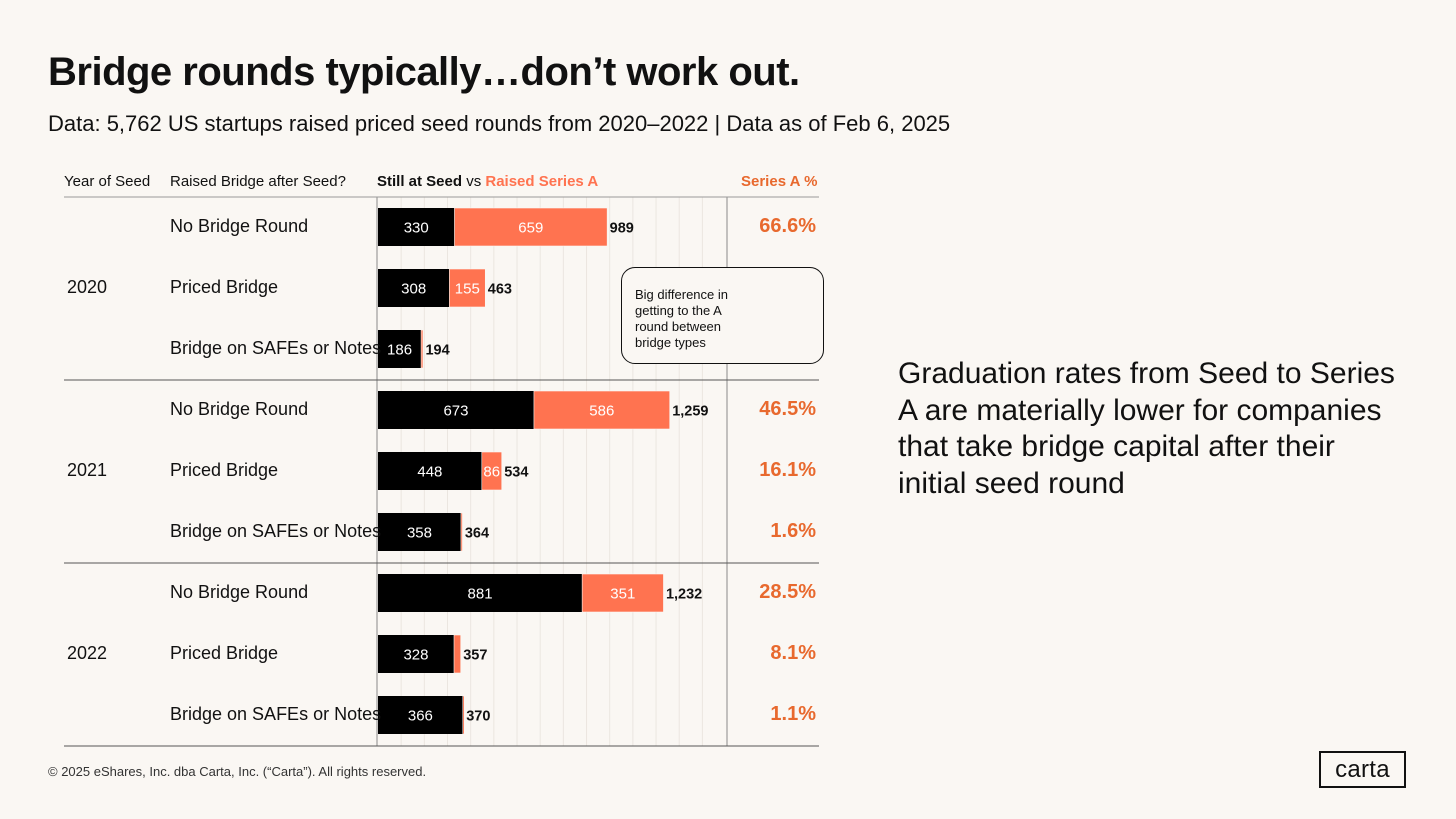 Image resolution: width=1456 pixels, height=819 pixels. What do you see at coordinates (424, 72) in the screenshot?
I see `page-title: Bridge rounds typically…don’t work out.` at bounding box center [424, 72].